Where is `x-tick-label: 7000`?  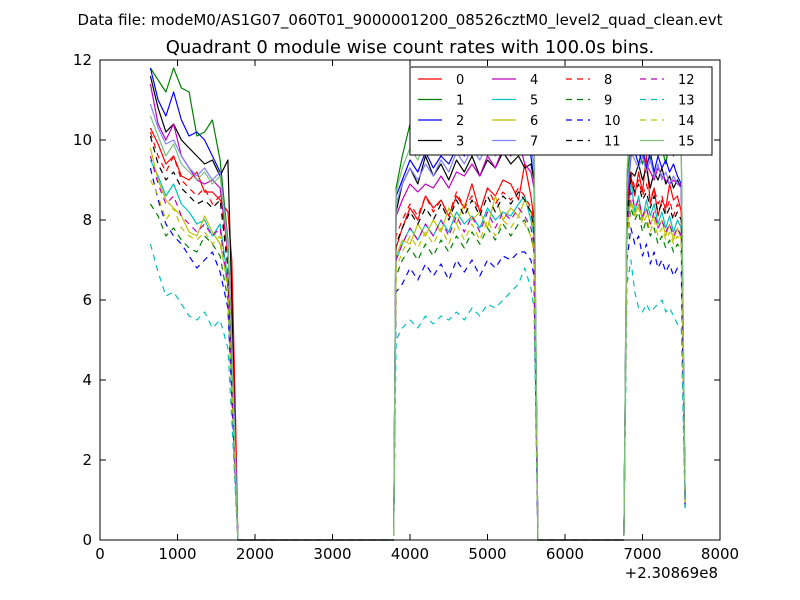
x-tick-label: 7000 is located at coordinates (642, 554).